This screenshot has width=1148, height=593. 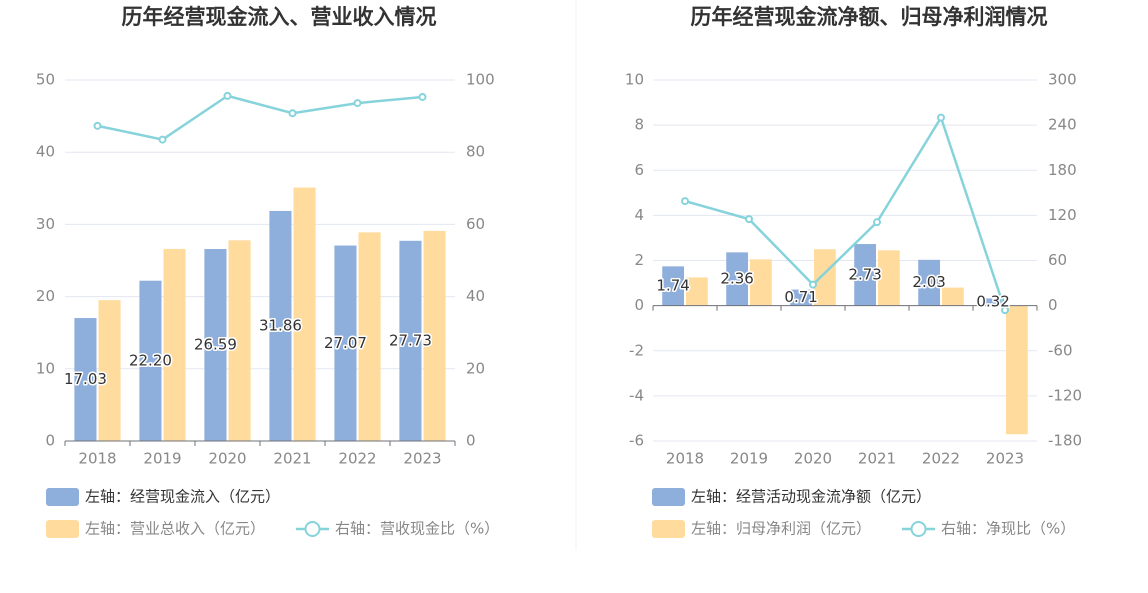 What do you see at coordinates (781, 529) in the screenshot?
I see `legend-label: 左轴：归母净利润（亿元）` at bounding box center [781, 529].